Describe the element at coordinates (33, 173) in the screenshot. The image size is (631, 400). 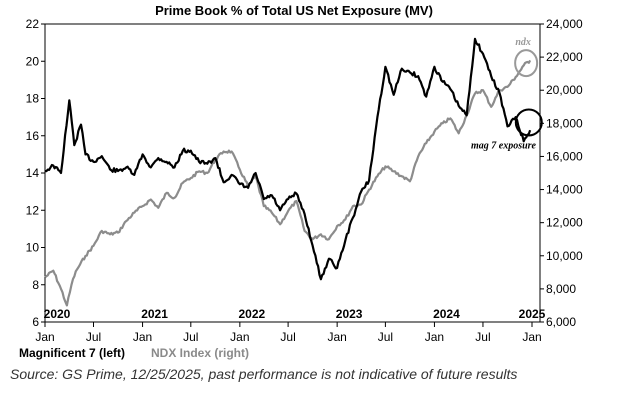
I see `y-left-tick-label: 14` at that location.